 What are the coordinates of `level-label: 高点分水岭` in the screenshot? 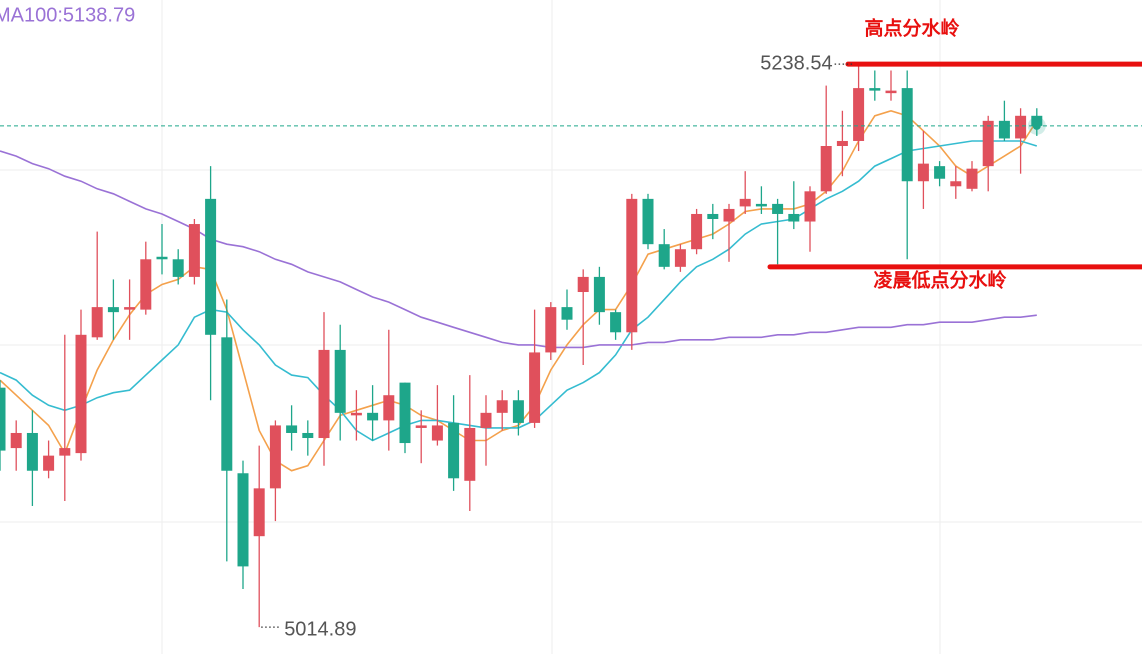 It's located at (911, 27).